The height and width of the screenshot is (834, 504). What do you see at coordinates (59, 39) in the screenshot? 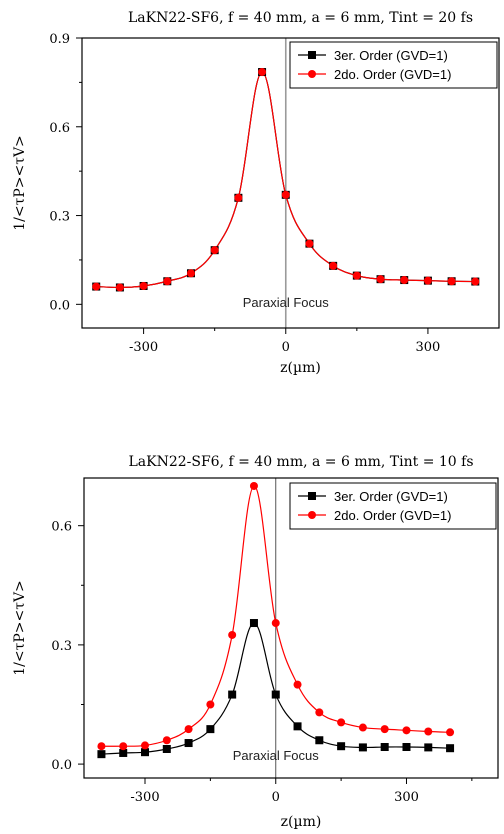
I see `y-tick-label: 0.9` at bounding box center [59, 39].